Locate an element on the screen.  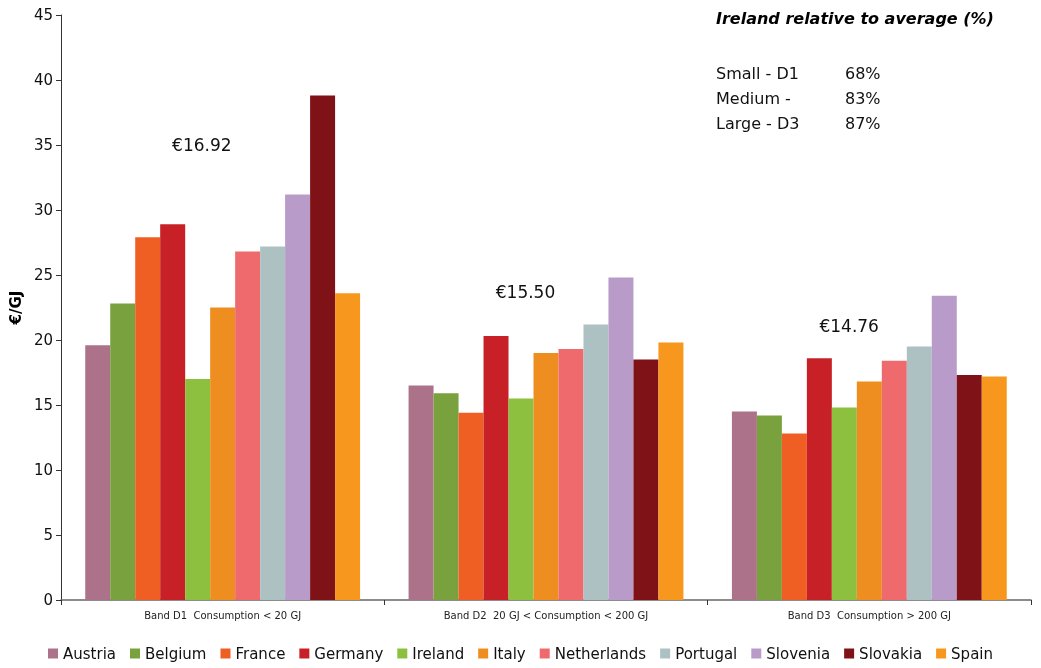
annotation: 68% is located at coordinates (863, 73).